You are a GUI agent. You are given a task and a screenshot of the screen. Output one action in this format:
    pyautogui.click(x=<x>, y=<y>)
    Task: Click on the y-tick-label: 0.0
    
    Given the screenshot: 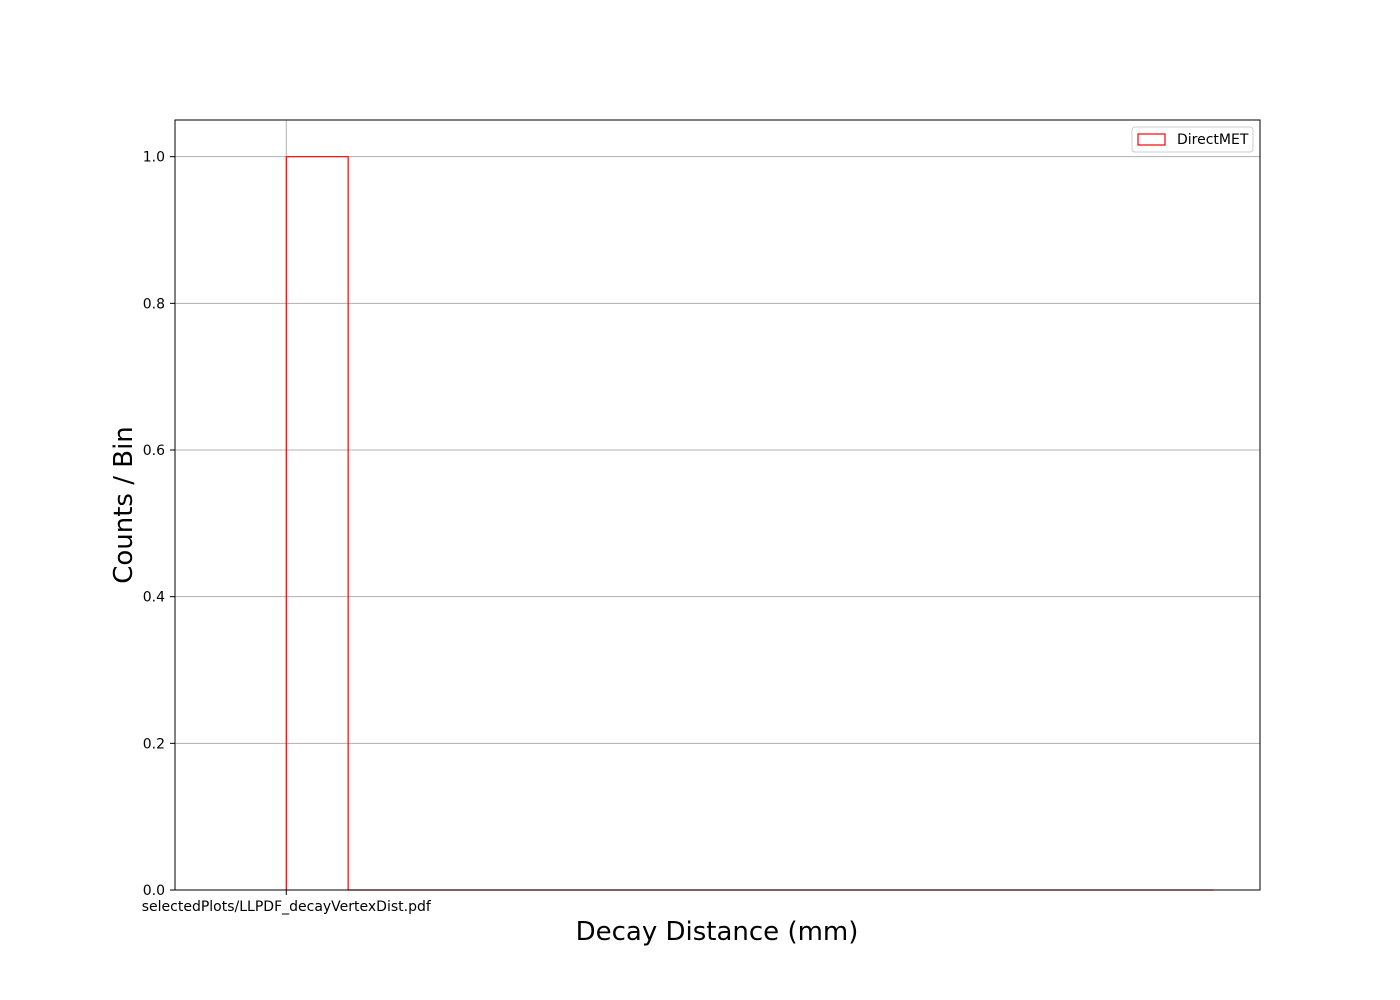 What is the action you would take?
    pyautogui.click(x=154, y=891)
    